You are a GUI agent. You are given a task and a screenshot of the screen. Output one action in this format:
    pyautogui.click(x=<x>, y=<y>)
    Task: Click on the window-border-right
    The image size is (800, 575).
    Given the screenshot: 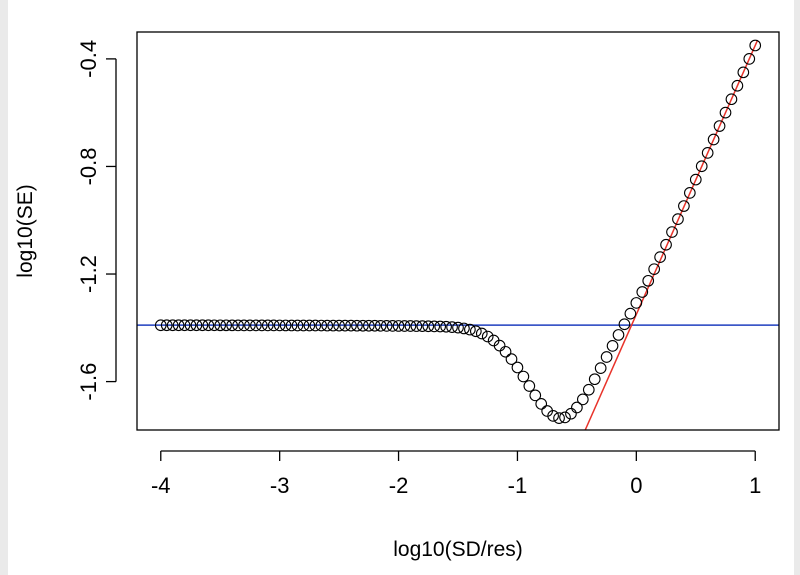 What is the action you would take?
    pyautogui.click(x=797, y=287)
    